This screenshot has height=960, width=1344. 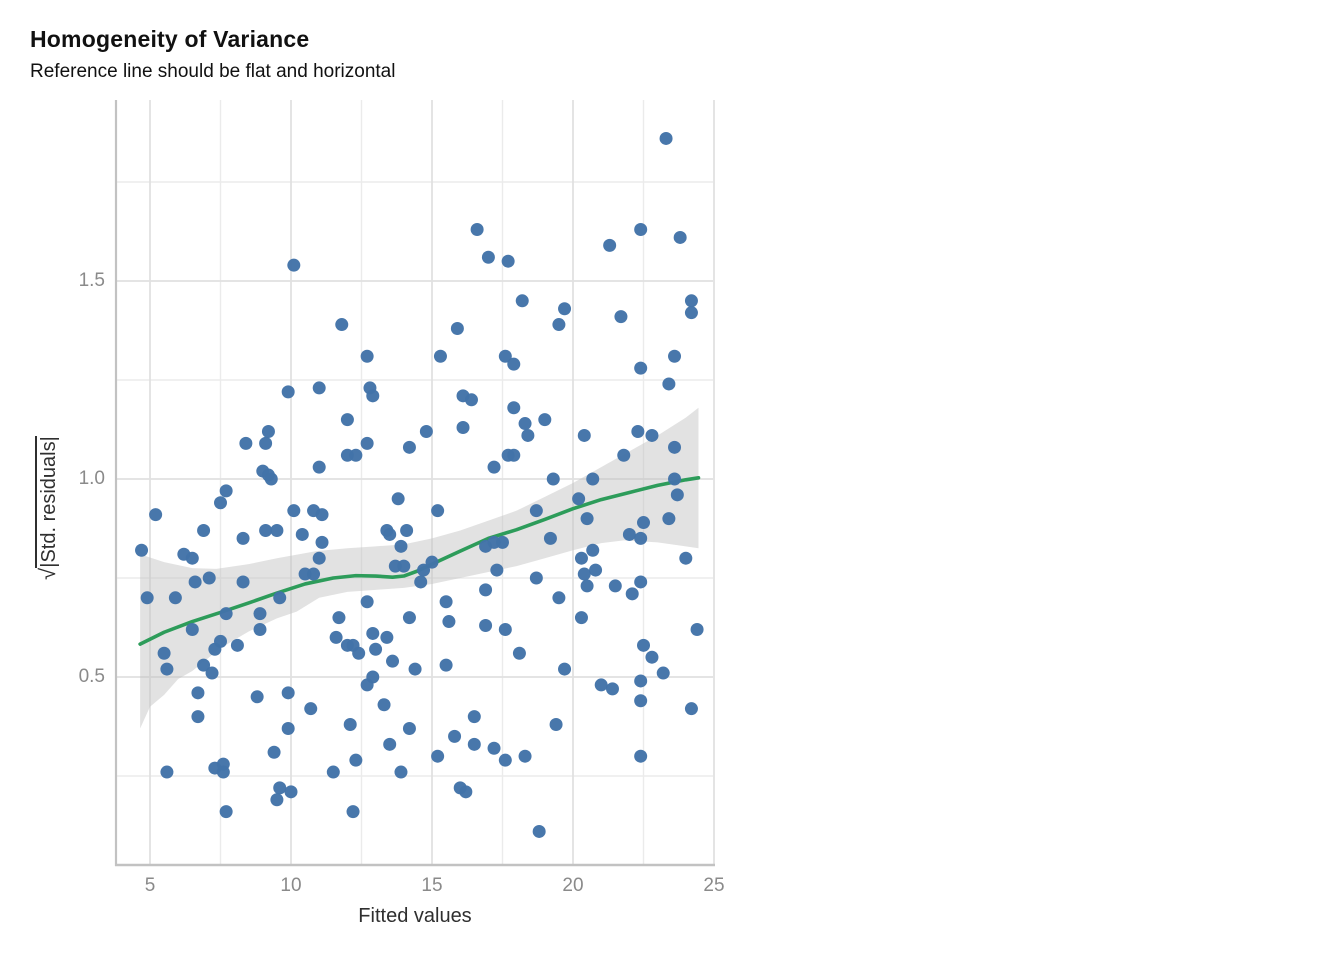 I want to click on chart-title: Homogeneity of Variance, so click(x=170, y=39).